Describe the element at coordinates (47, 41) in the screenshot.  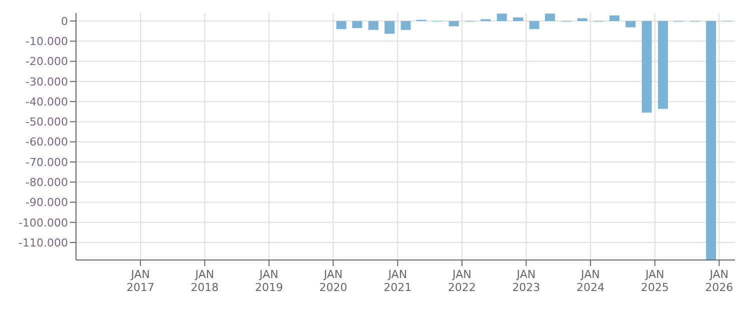
I see `y-tick-label: -10.000` at that location.